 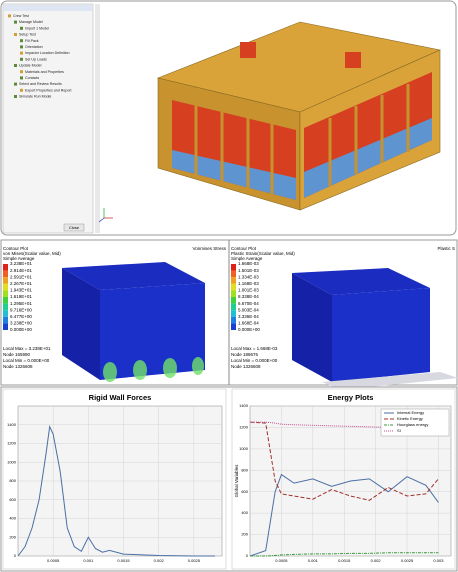 What do you see at coordinates (21, 309) in the screenshot?
I see `legend-value: 9.716E+00` at bounding box center [21, 309].